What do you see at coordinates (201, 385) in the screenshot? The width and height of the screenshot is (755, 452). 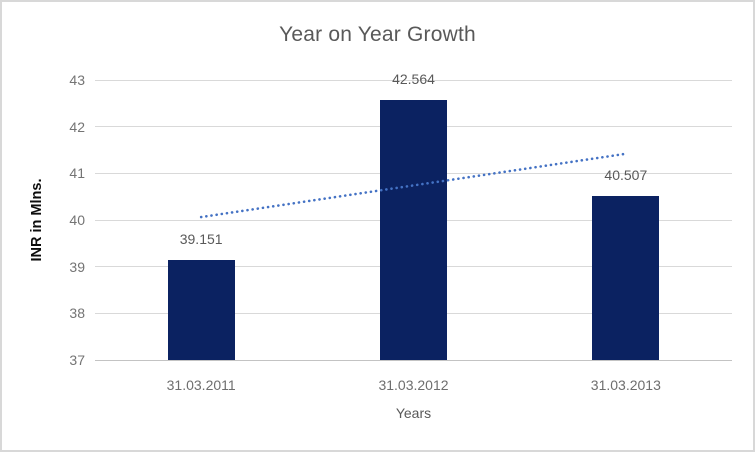 I see `x-axis-tick-label: 31.03.2011` at bounding box center [201, 385].